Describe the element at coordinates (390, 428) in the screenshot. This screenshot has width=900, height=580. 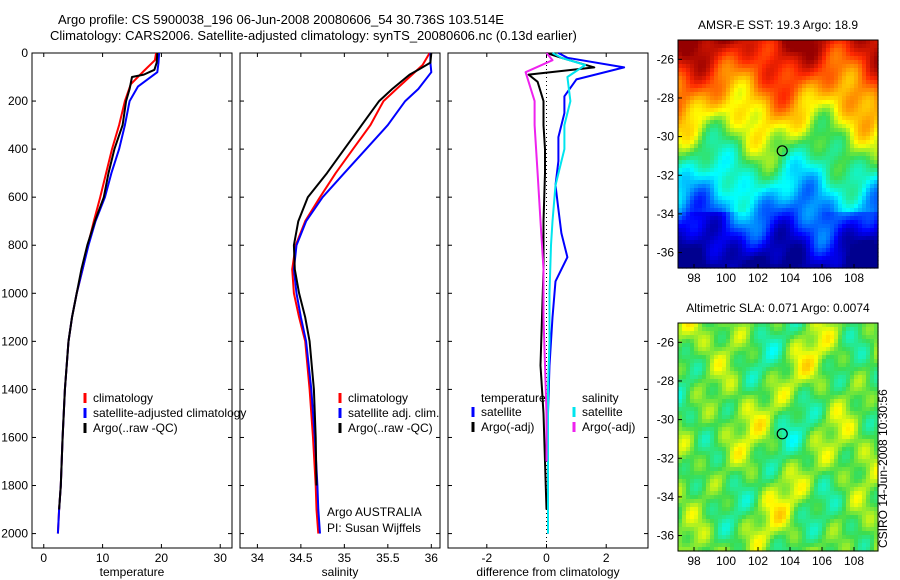
I see `legend-label: Argo(..raw -QC)` at that location.